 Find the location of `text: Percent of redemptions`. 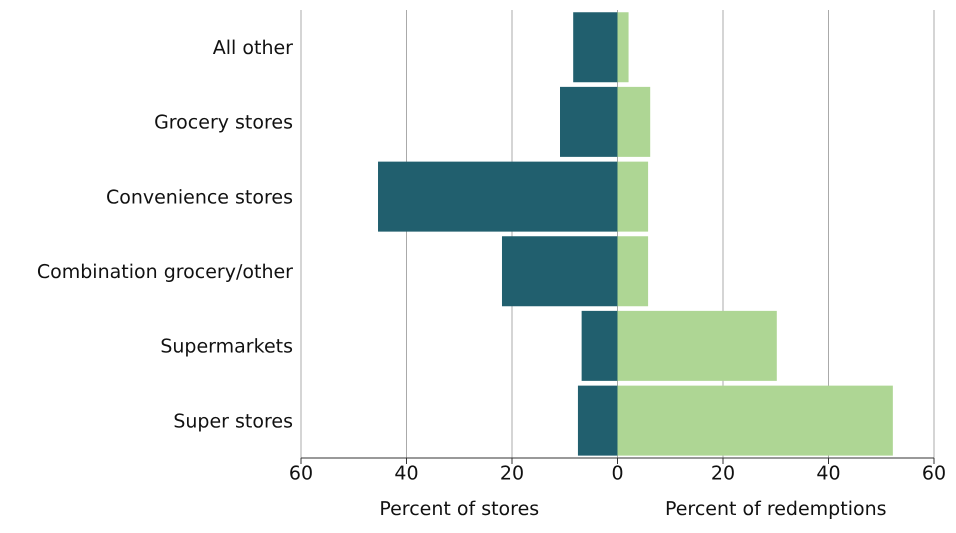

text: Percent of redemptions is located at coordinates (776, 509).